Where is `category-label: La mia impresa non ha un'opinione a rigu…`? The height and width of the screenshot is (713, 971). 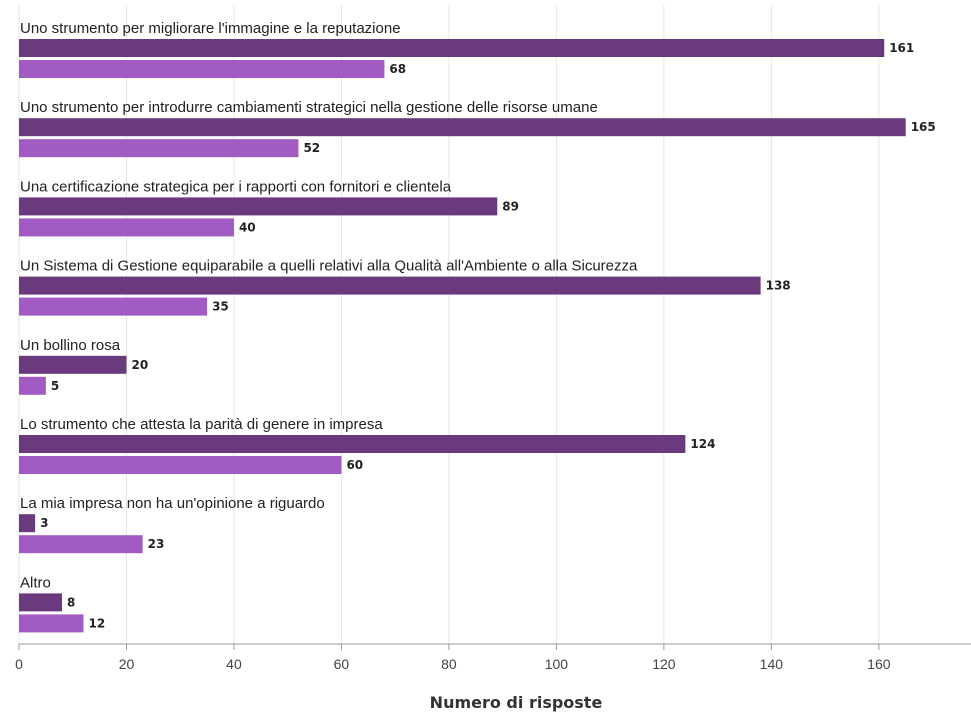 category-label: La mia impresa non ha un'opinione a rigu… is located at coordinates (172, 503).